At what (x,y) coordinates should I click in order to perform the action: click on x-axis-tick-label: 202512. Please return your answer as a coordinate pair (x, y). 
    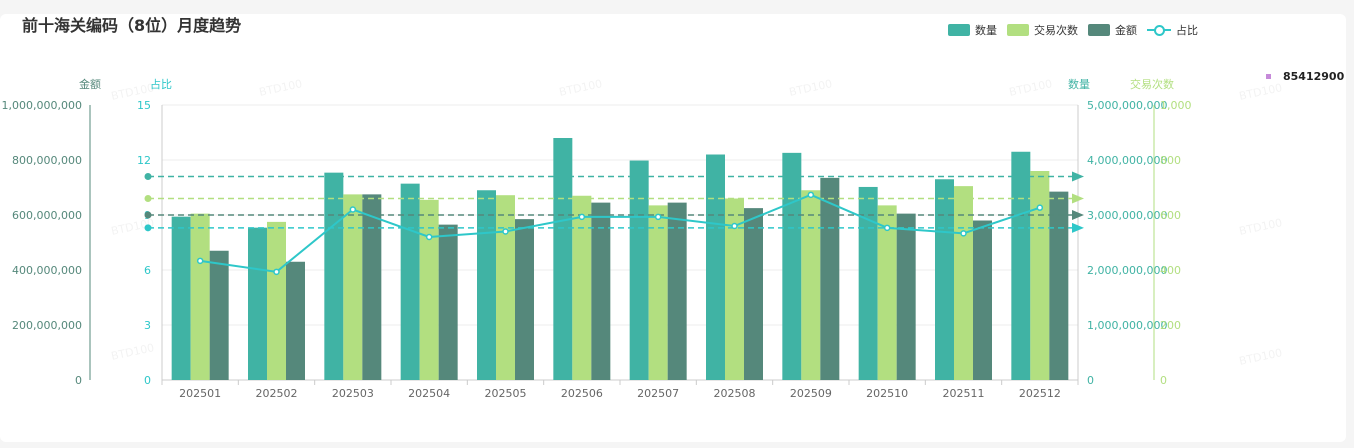
    Looking at the image, I should click on (1040, 393).